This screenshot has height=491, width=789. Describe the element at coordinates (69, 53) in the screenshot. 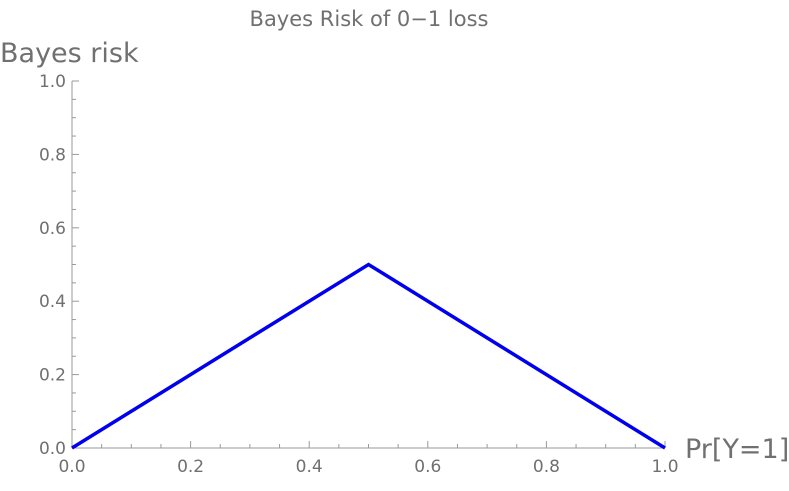

I see `y-axis-label: Bayes risk` at that location.